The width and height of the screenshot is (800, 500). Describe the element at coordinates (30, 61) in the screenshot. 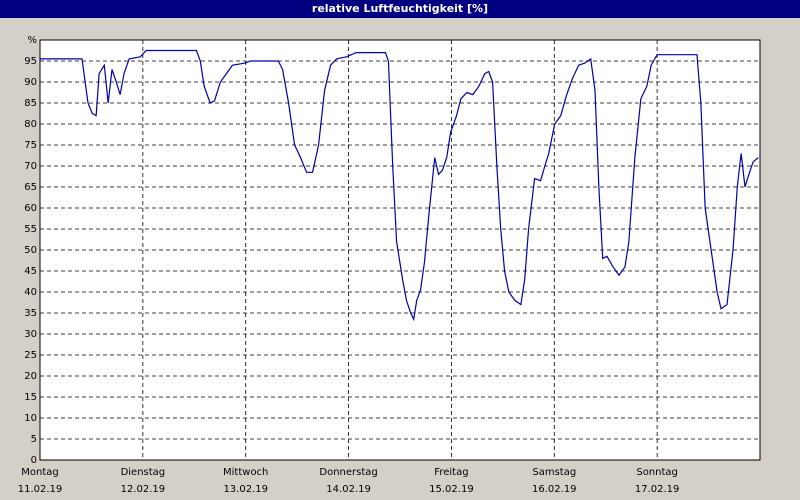

I see `y-tick-label: 95` at that location.